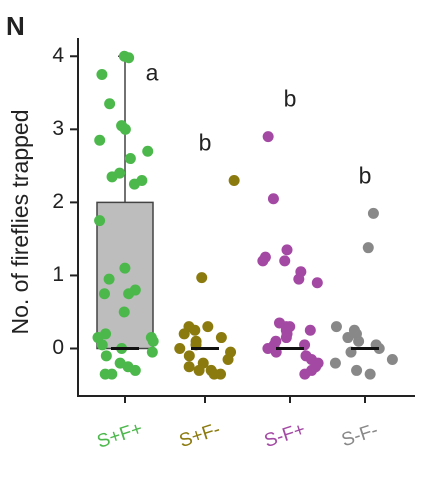 The image size is (431, 481). I want to click on y-tick-label: 0, so click(58, 347).